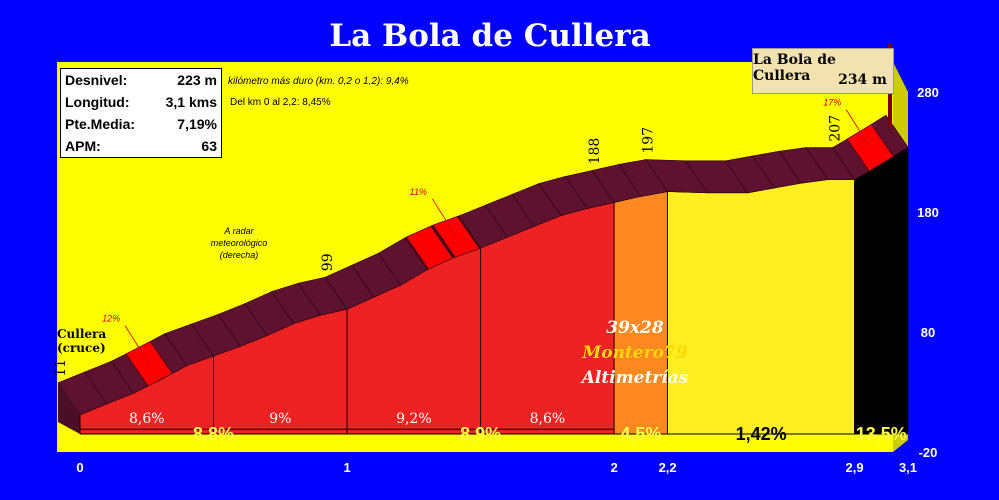 The height and width of the screenshot is (500, 999). What do you see at coordinates (100, 124) in the screenshot?
I see `stat-label: Pte.Media:` at bounding box center [100, 124].